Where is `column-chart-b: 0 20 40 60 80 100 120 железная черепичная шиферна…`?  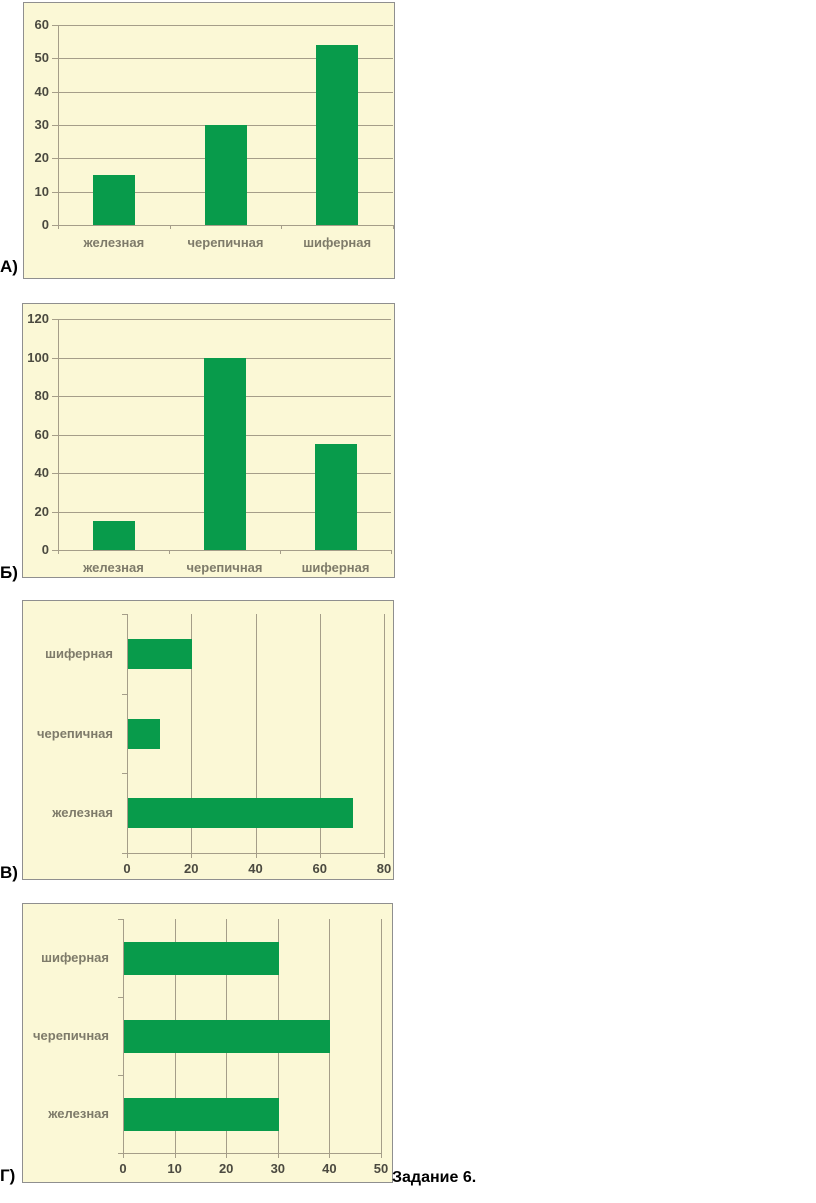
column-chart-b: 0 20 40 60 80 100 120 железная черепичная шиферна… is located at coordinates (208, 440).